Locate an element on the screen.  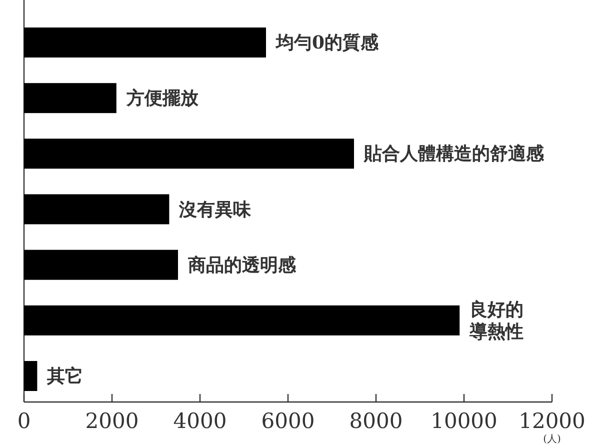
y-tick-label: 方便擺放 is located at coordinates (162, 99).